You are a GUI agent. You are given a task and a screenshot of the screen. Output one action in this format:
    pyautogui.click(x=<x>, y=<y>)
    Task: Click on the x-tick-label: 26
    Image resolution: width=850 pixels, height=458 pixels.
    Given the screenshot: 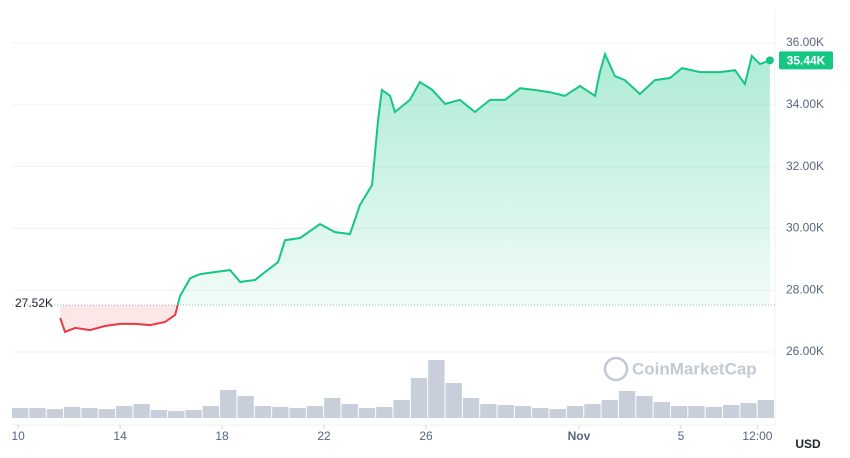 What is the action you would take?
    pyautogui.click(x=426, y=436)
    